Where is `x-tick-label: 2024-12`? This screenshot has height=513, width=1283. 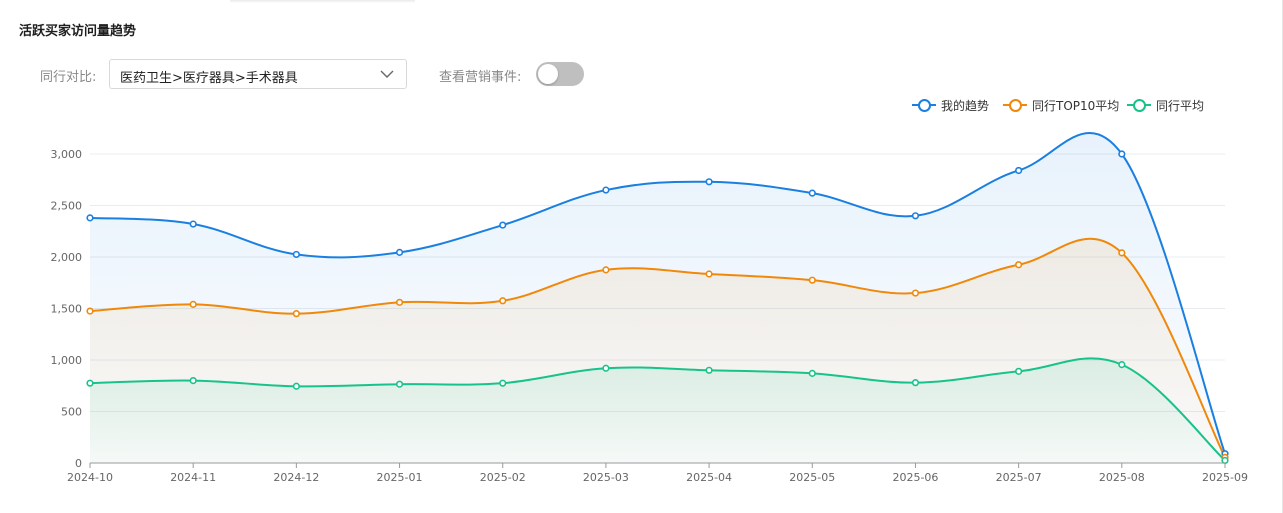 x-tick-label: 2024-12 is located at coordinates (296, 477).